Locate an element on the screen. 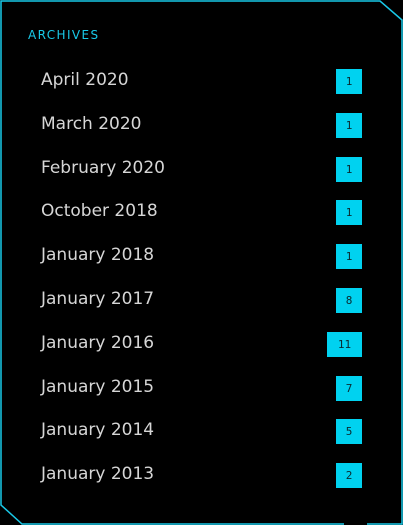 This screenshot has width=403, height=525. archive-count-badge: 7 is located at coordinates (349, 388).